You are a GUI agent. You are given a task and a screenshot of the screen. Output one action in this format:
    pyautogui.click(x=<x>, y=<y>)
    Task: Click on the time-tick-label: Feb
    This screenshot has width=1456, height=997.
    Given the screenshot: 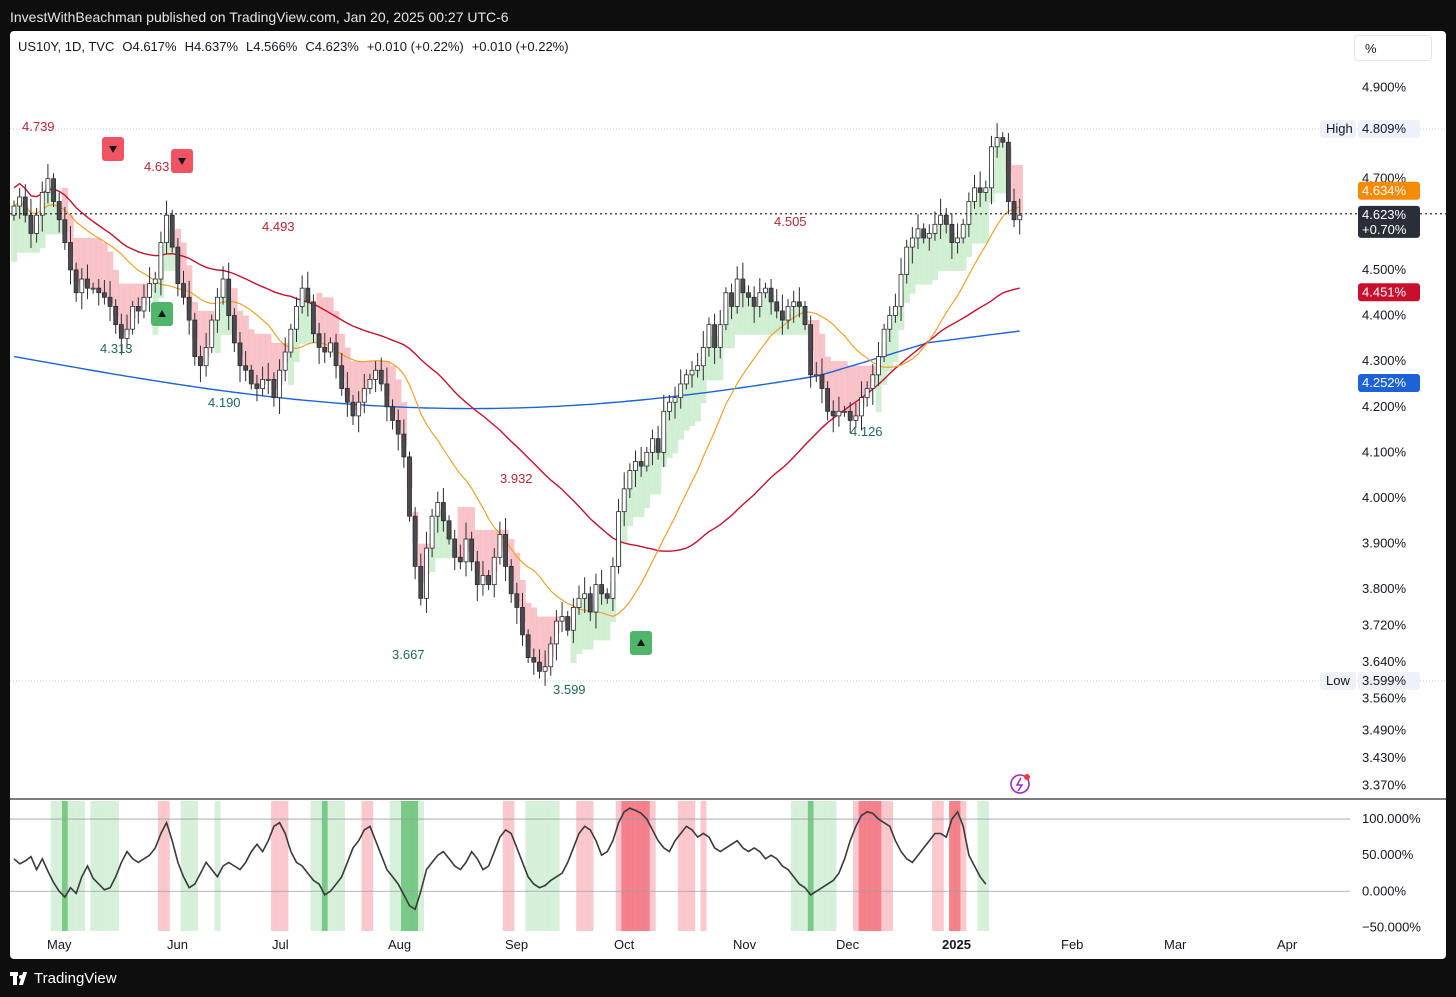 What is the action you would take?
    pyautogui.click(x=1072, y=944)
    